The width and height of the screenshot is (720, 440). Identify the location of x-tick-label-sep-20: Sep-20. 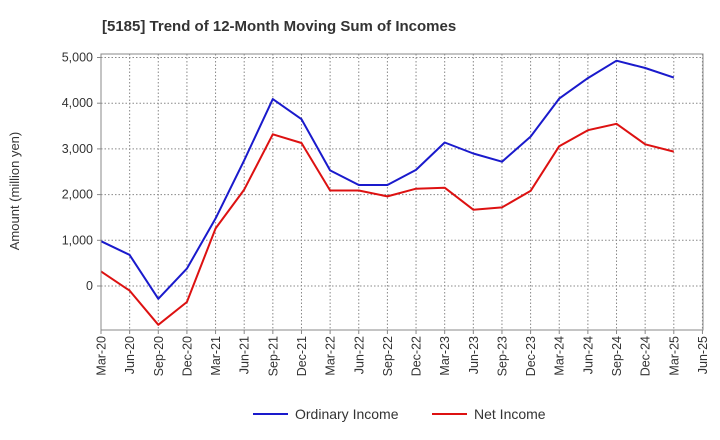
(159, 356).